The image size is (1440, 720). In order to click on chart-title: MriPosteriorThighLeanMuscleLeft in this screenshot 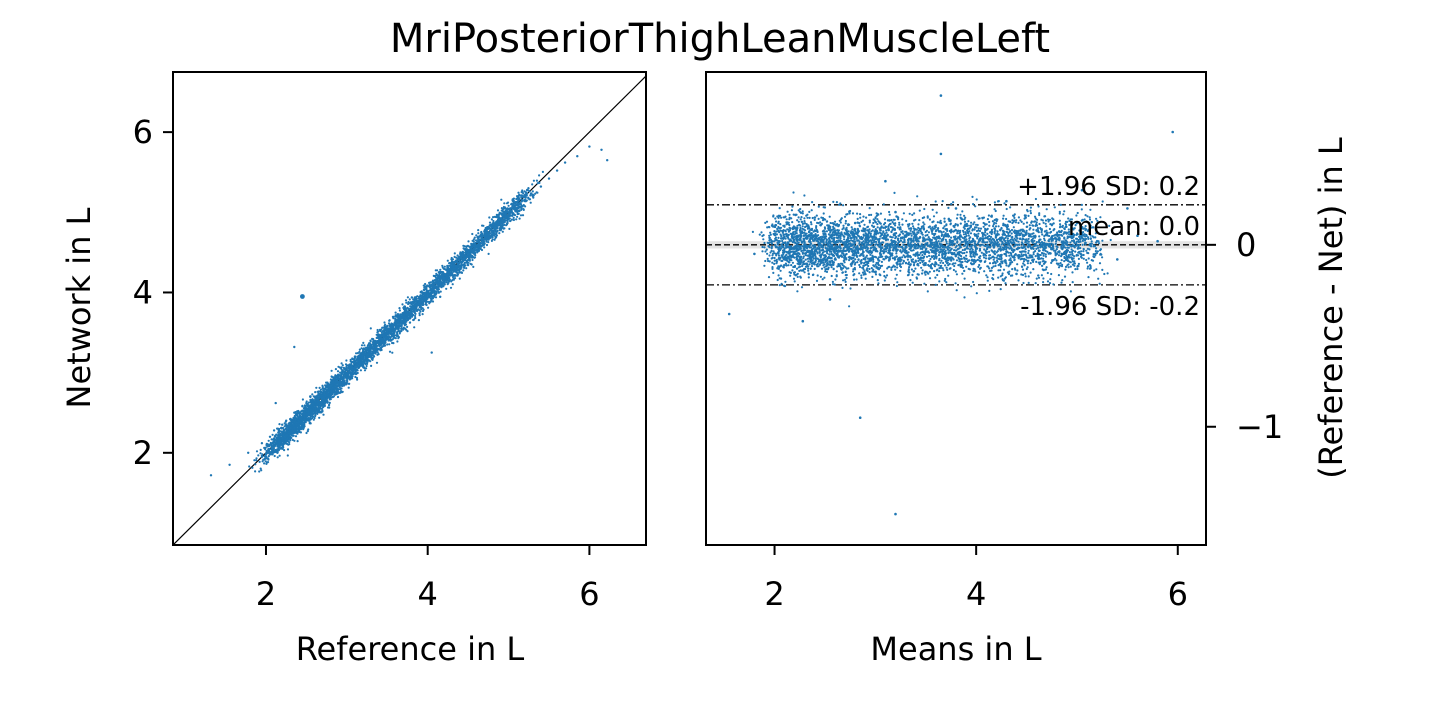, I will do `click(720, 39)`.